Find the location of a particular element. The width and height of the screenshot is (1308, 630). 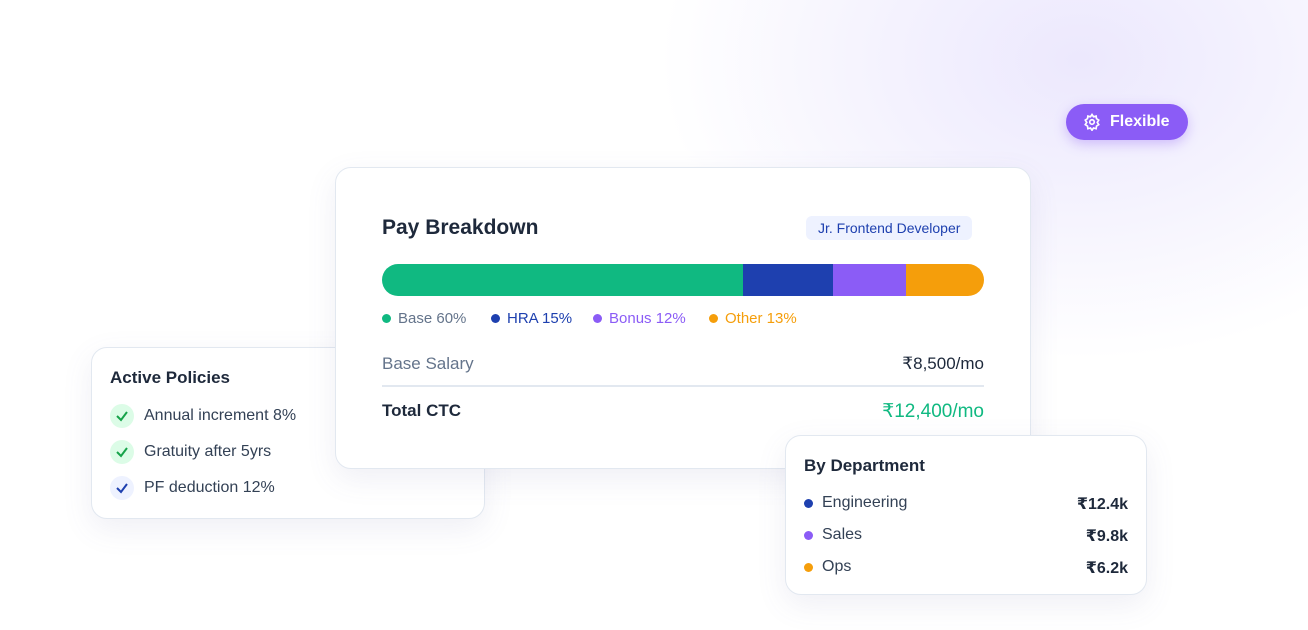

legend-label: Base 60% is located at coordinates (432, 318).